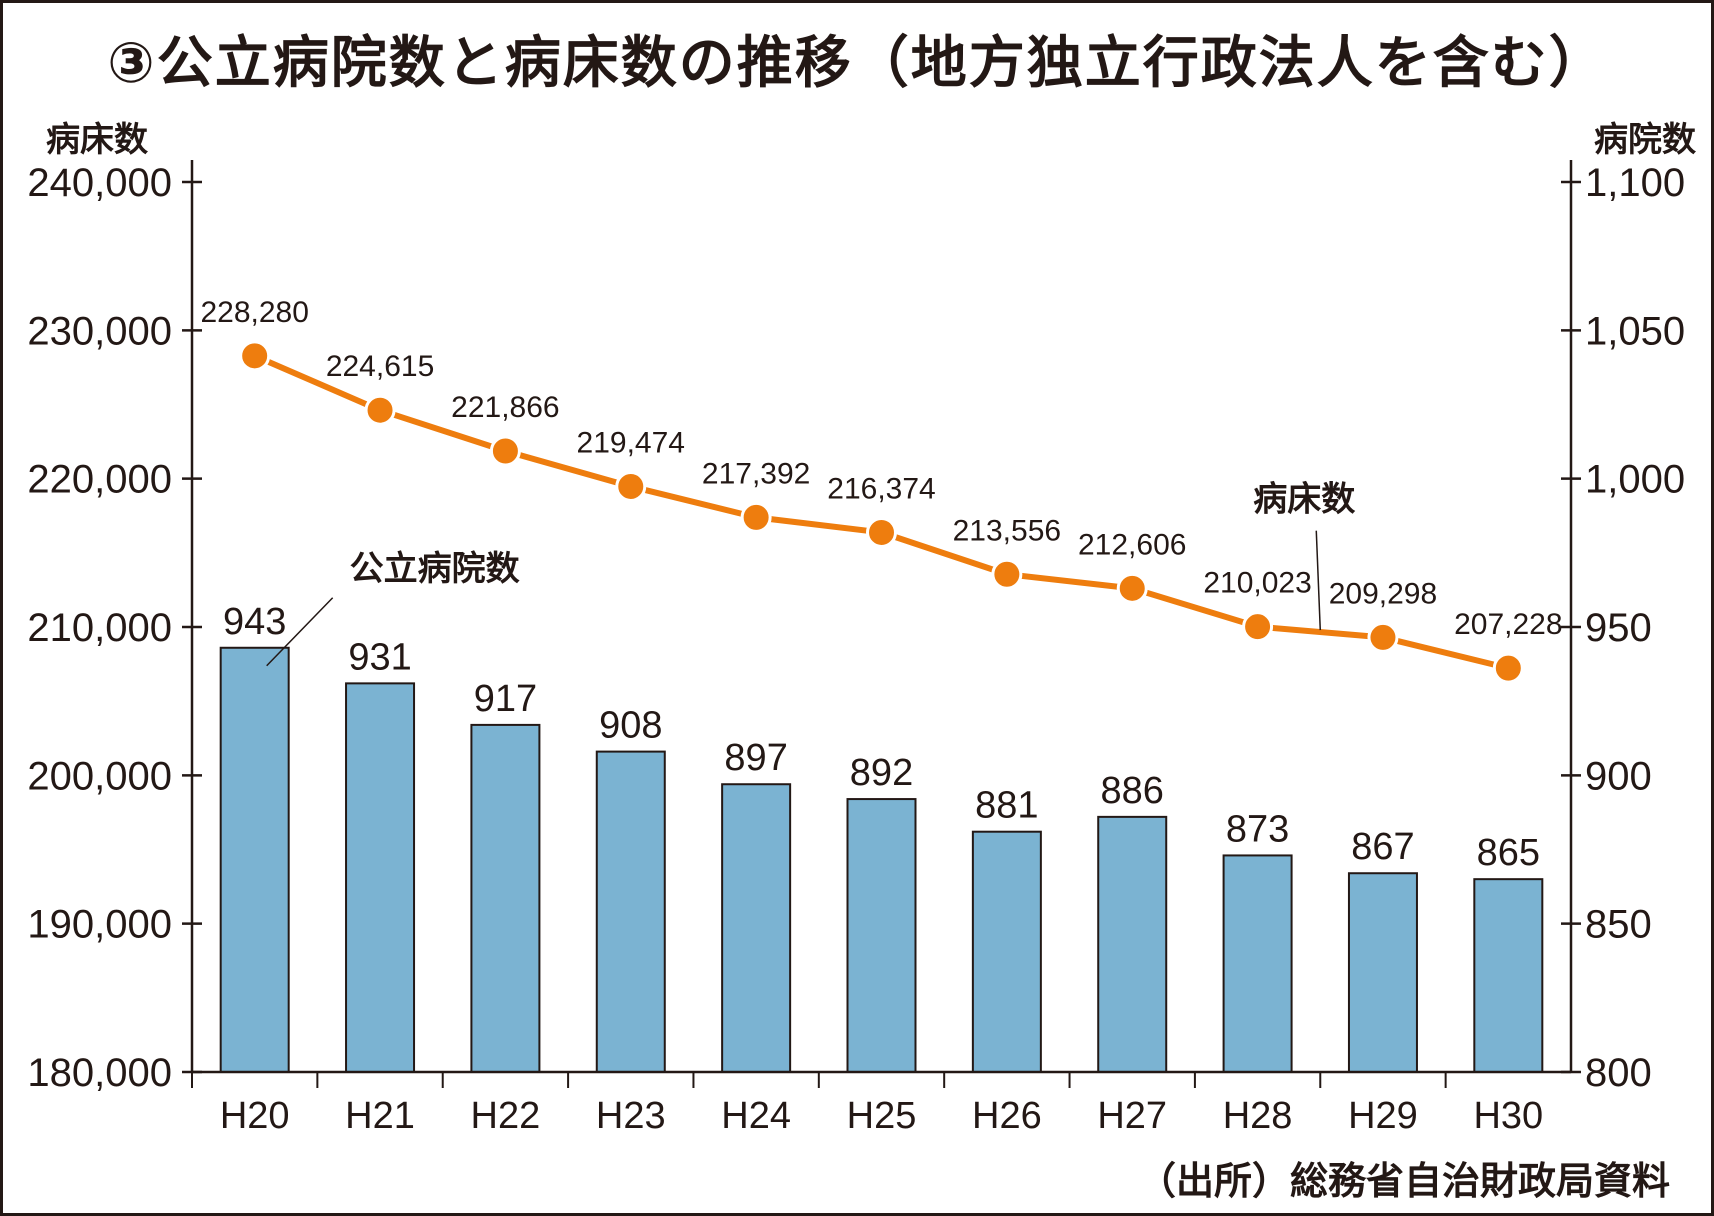  Describe the element at coordinates (756, 1116) in the screenshot. I see `x-tick-label-H24: H24` at that location.